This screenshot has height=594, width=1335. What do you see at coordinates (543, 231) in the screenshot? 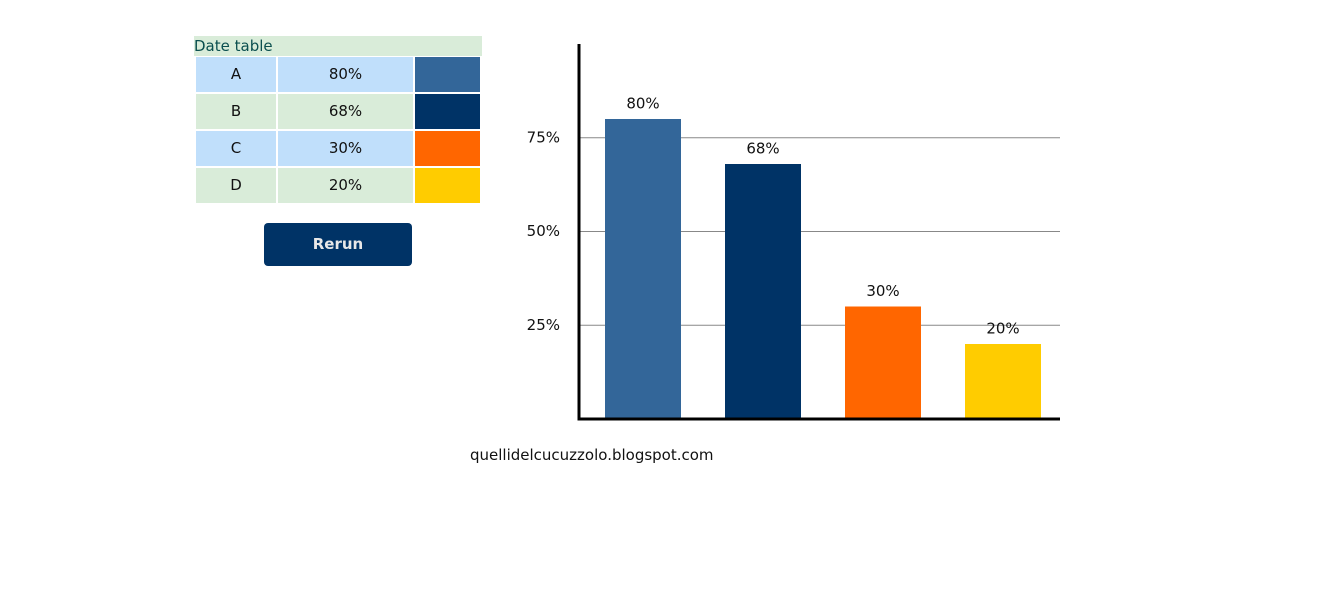
I see `y-tick-label: 50%` at bounding box center [543, 231].